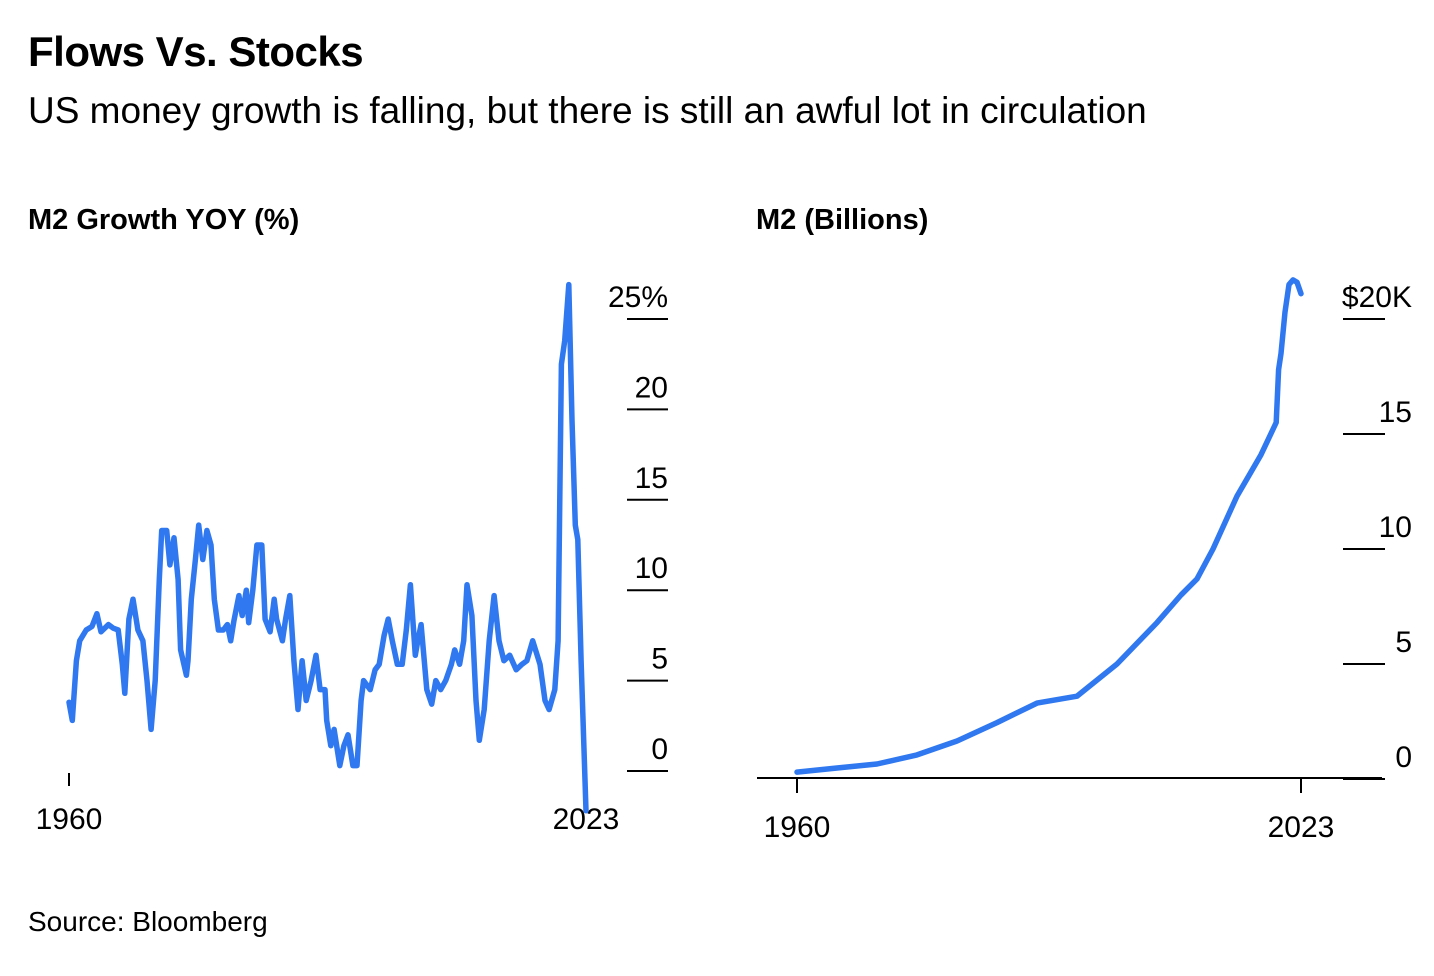  I want to click on x-tick-label: 2023, so click(1301, 827).